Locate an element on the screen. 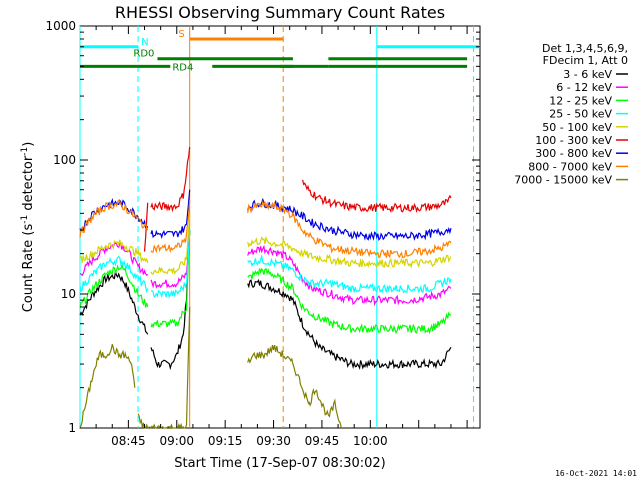 The width and height of the screenshot is (640, 480). y-label-part-3: ) is located at coordinates (28, 144).